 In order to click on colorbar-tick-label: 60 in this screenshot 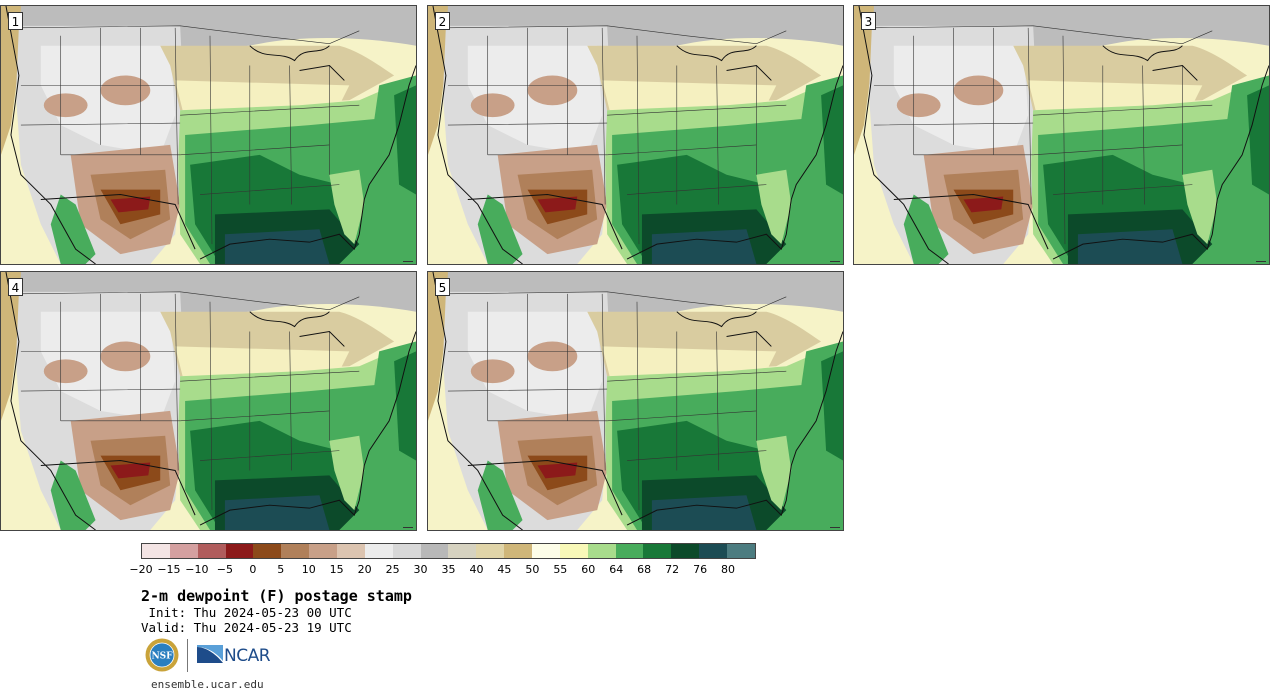, I will do `click(588, 569)`.